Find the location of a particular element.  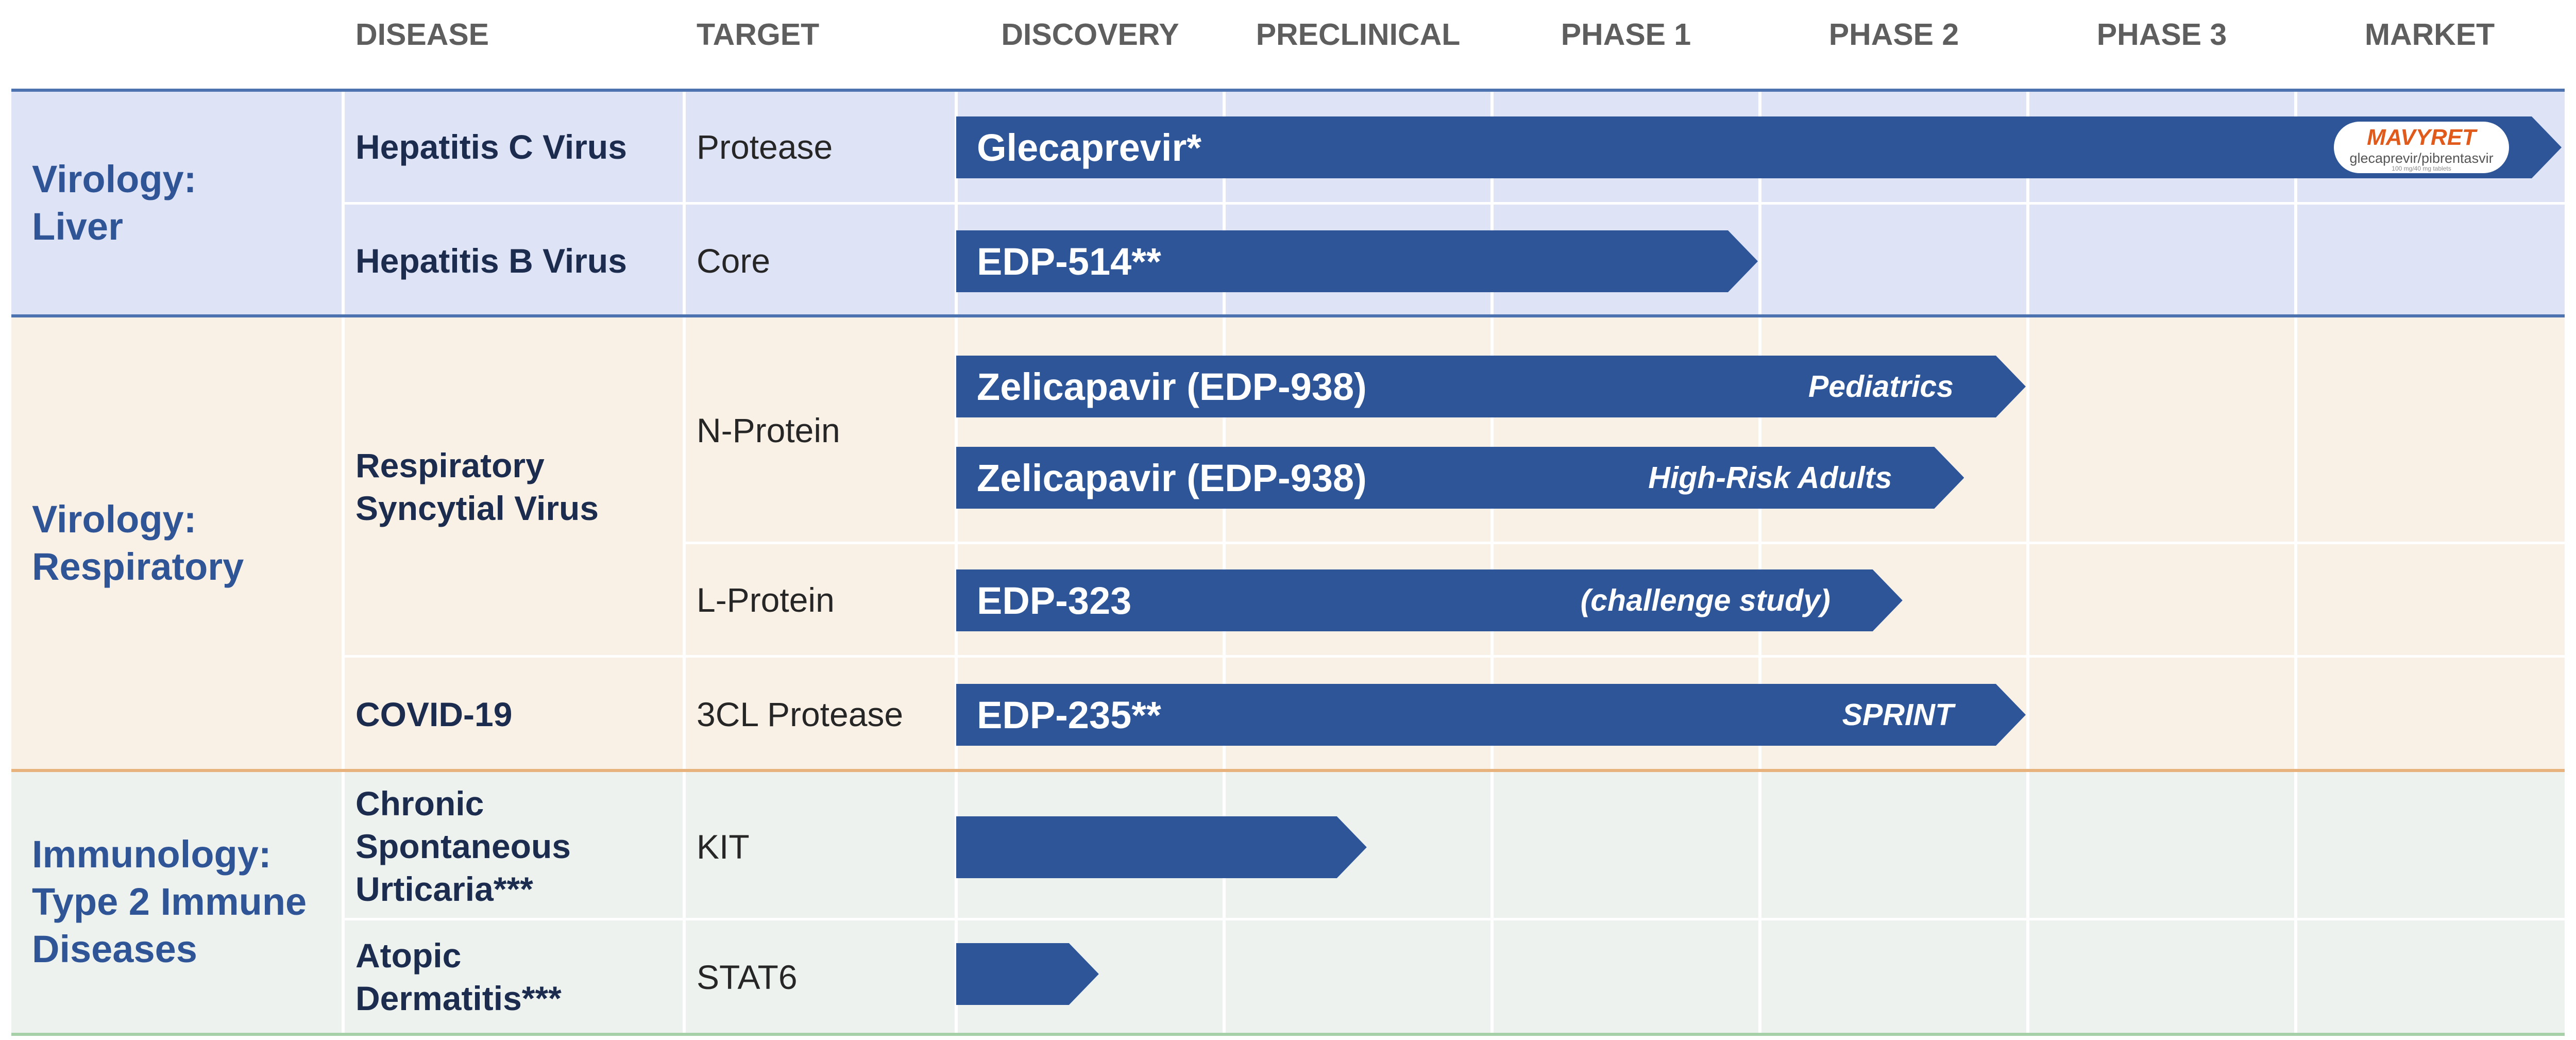

pipeline-bar-edp-514: EDP-514** is located at coordinates (1357, 261).